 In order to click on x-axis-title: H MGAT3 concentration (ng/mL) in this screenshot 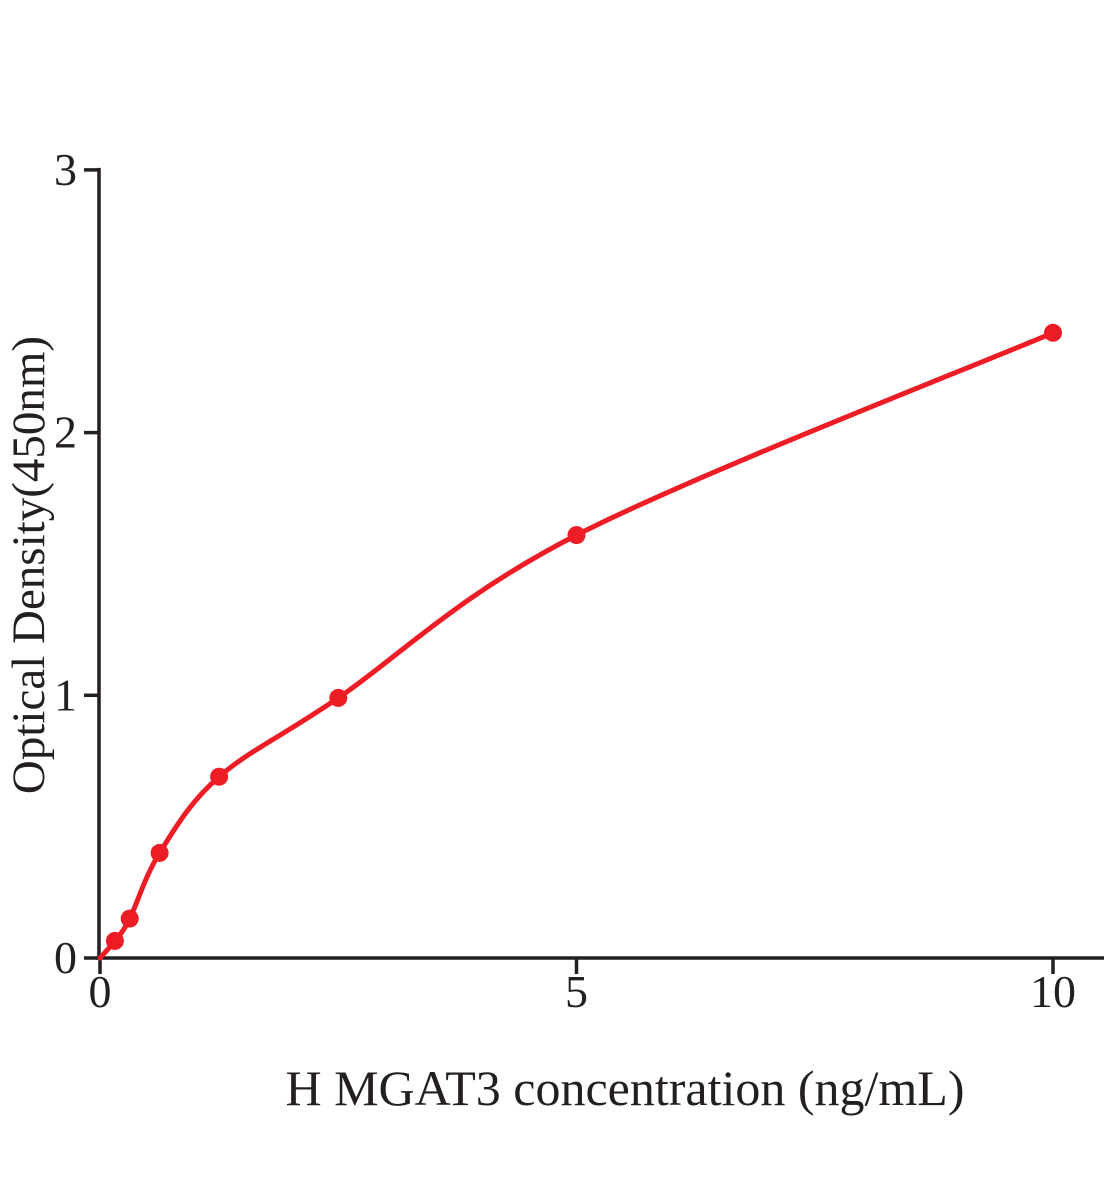, I will do `click(624, 1088)`.